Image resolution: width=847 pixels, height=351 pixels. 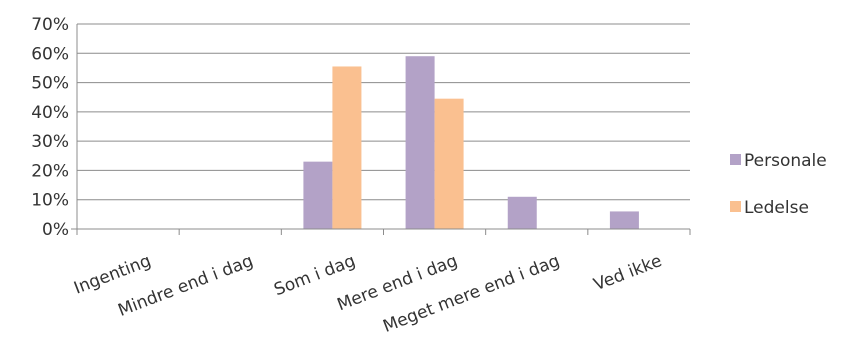 I want to click on y-tick-label: 70%, so click(x=50, y=25).